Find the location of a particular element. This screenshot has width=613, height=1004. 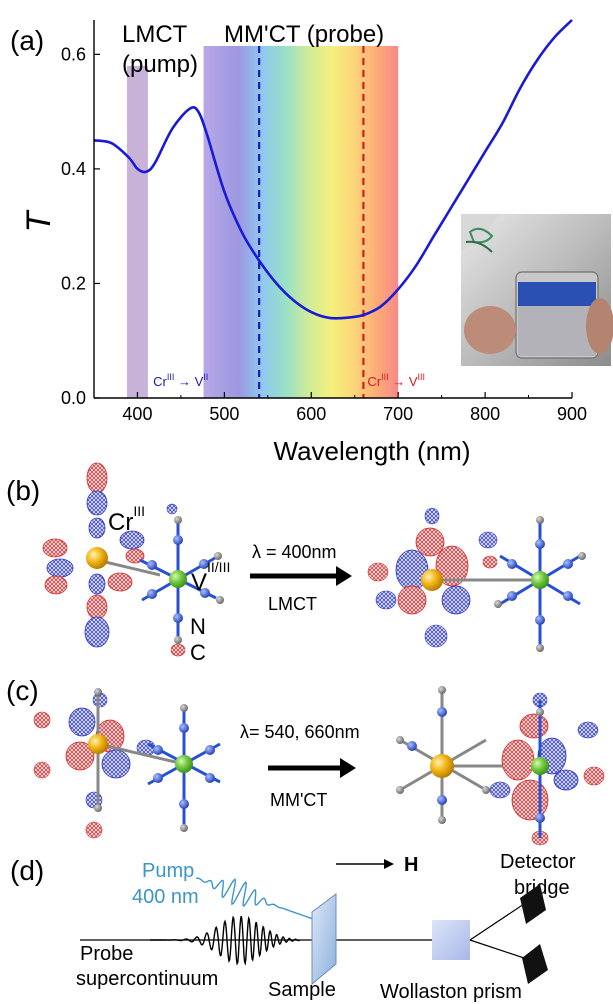

v-oxidation: II/III is located at coordinates (218, 567).